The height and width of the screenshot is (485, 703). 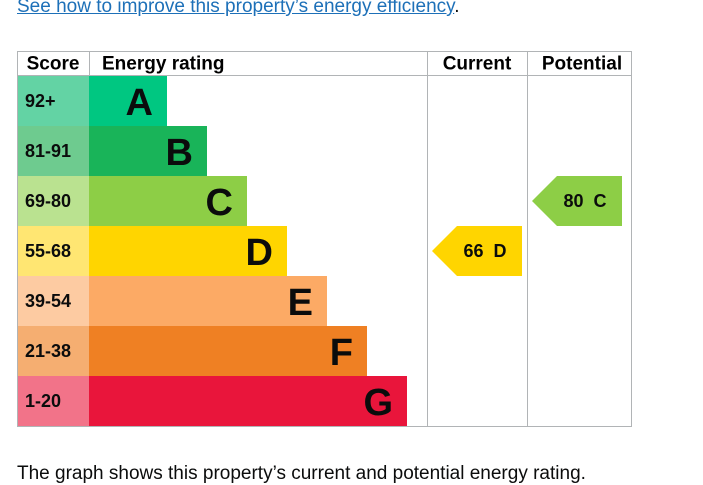 What do you see at coordinates (500, 251) in the screenshot?
I see `current-letter: D` at bounding box center [500, 251].